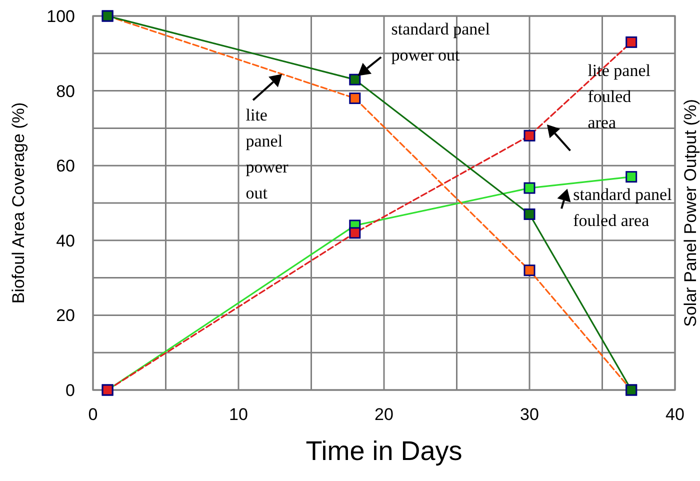 This screenshot has width=700, height=481. Describe the element at coordinates (65, 316) in the screenshot. I see `y-tick-label: 20` at that location.